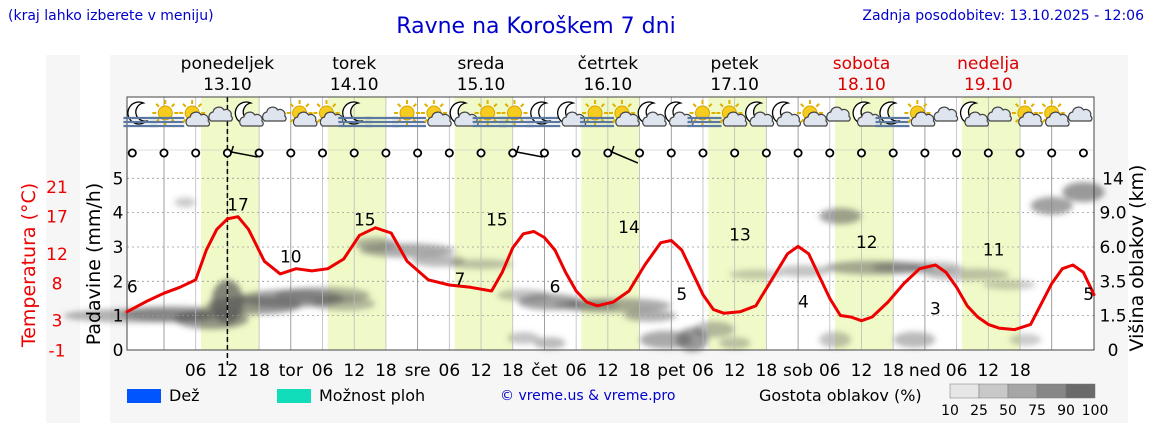 This screenshot has width=1152, height=443. I want to click on day-date: 15.10, so click(481, 85).